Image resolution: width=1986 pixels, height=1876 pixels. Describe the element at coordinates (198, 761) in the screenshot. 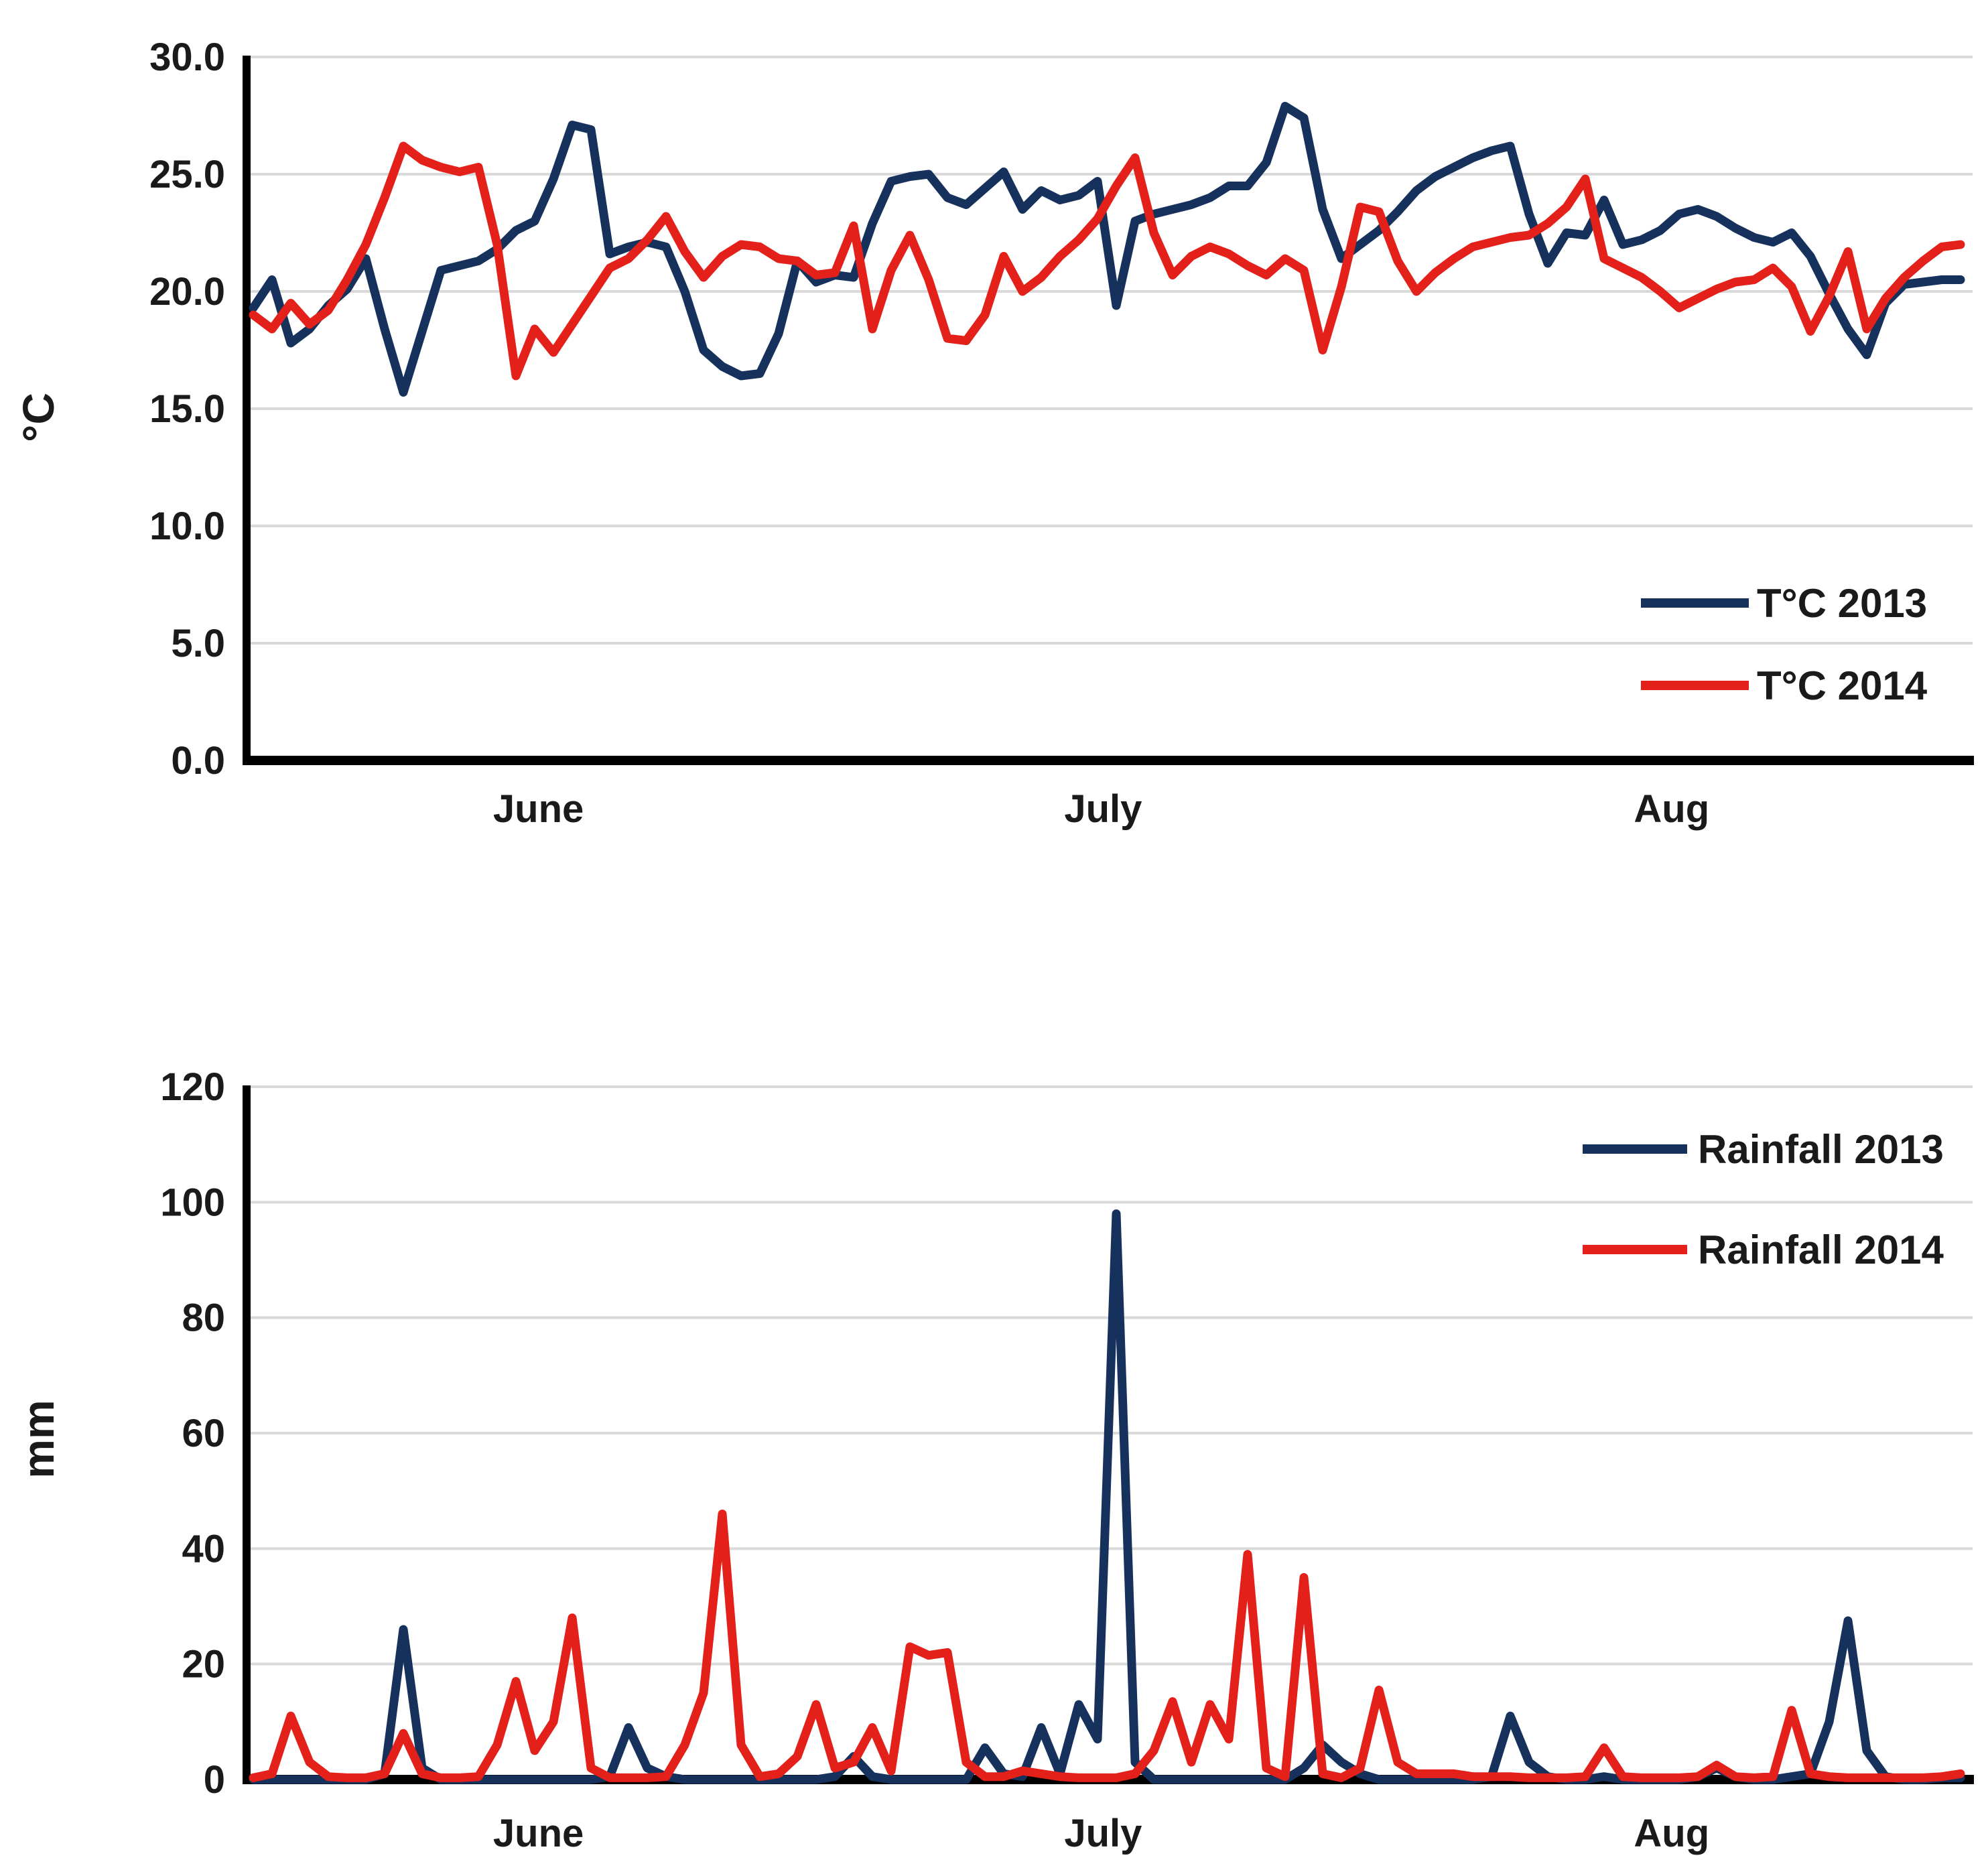

I see `temperature-y-tick-label: 0.0` at that location.